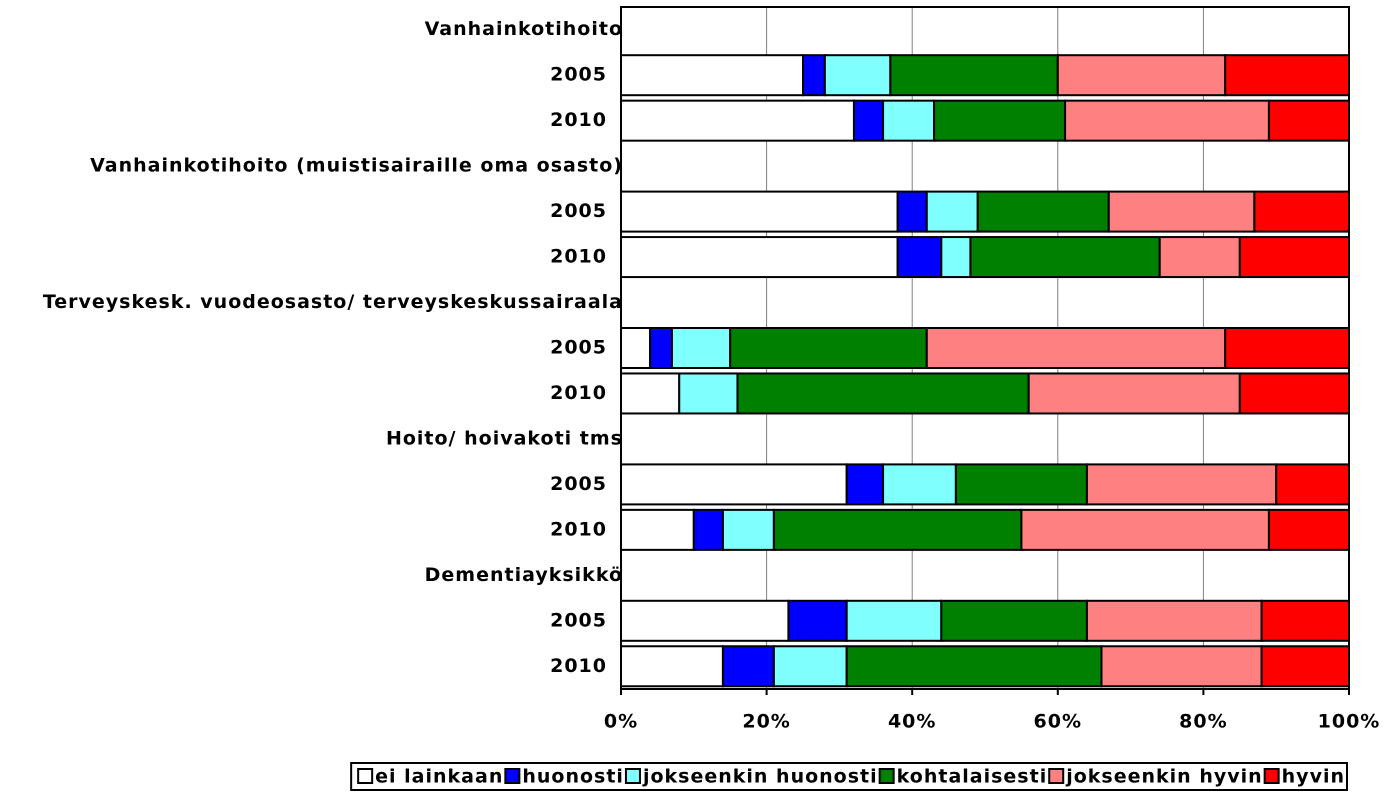 Image resolution: width=1393 pixels, height=792 pixels. Describe the element at coordinates (524, 575) in the screenshot. I see `group-label: Dementiayksikkö` at that location.